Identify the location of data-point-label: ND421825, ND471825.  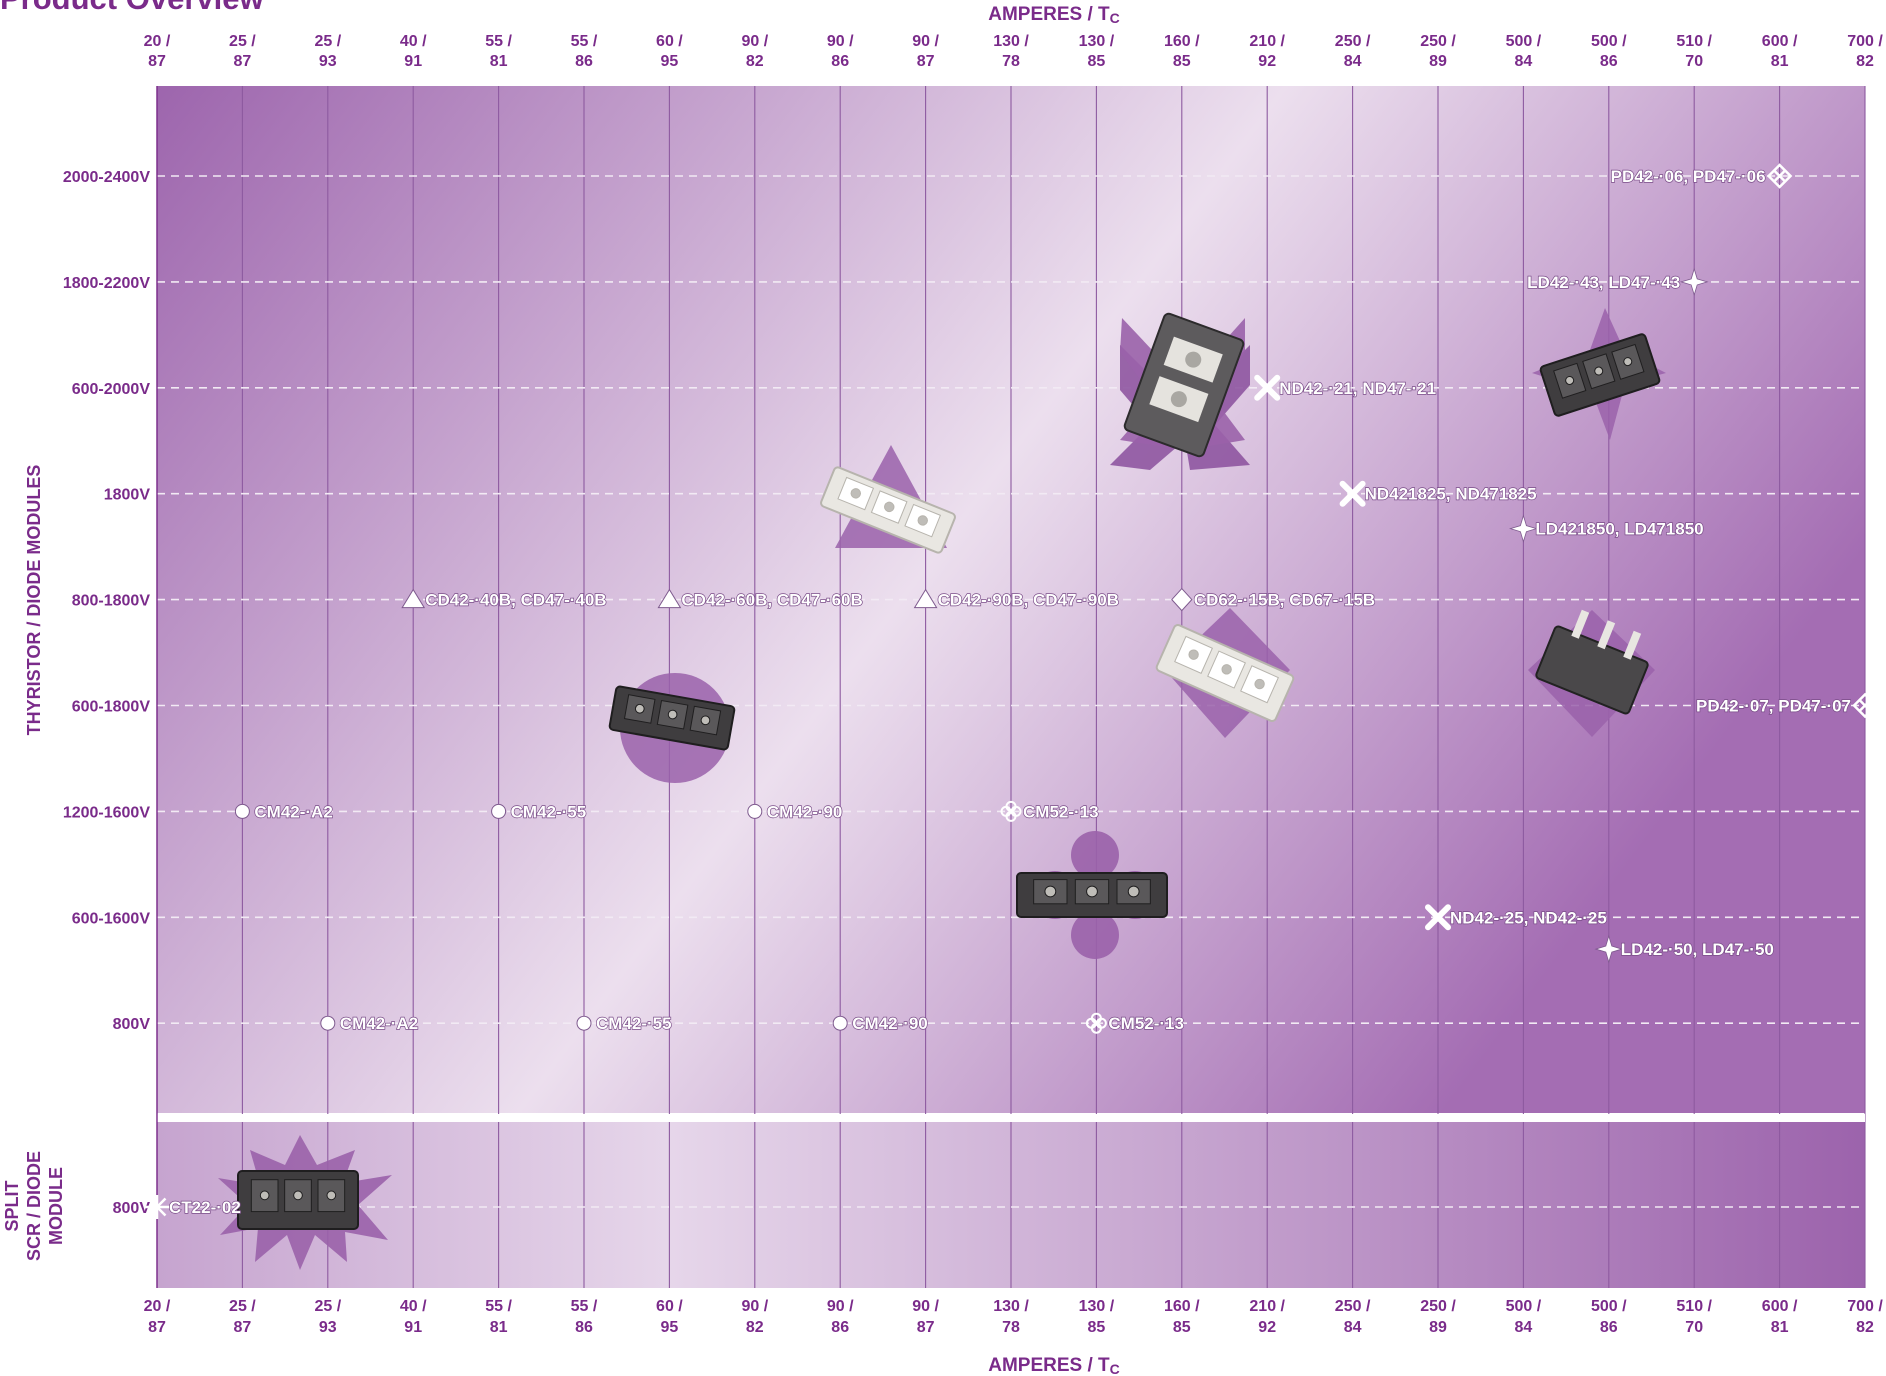
(1451, 494).